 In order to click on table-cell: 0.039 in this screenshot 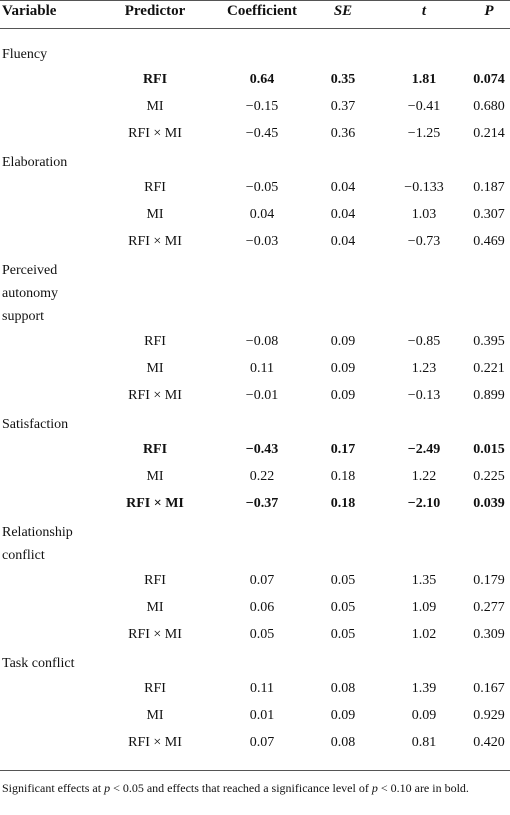, I will do `click(489, 503)`.